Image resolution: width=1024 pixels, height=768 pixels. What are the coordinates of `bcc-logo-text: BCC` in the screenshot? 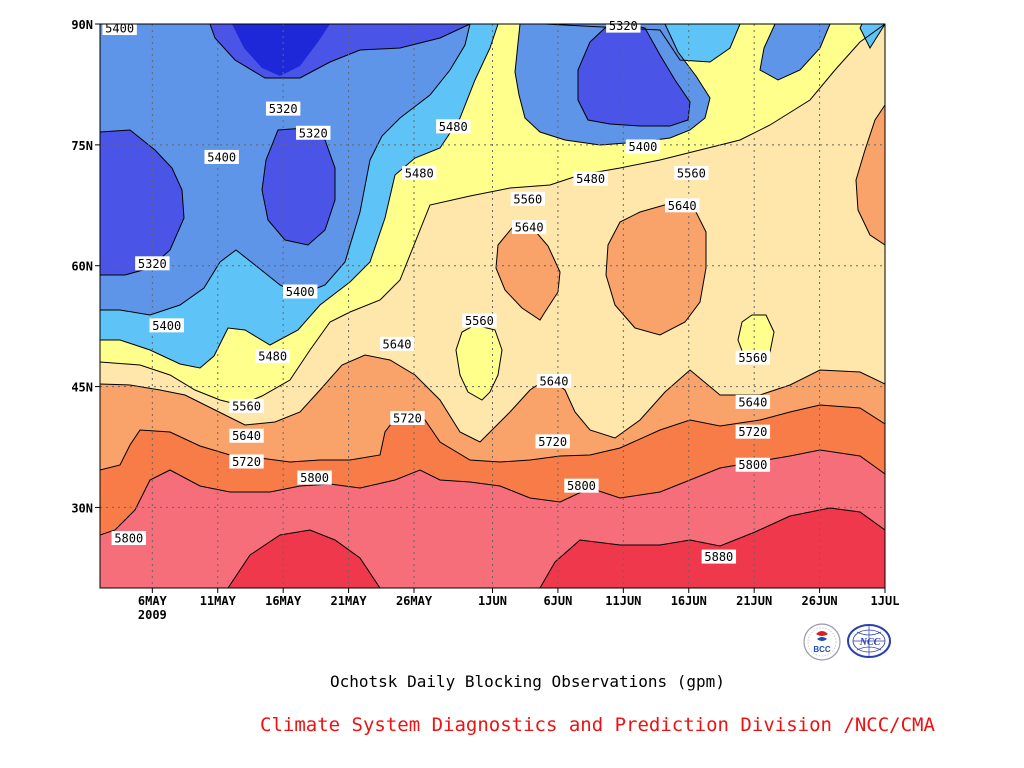 It's located at (822, 649).